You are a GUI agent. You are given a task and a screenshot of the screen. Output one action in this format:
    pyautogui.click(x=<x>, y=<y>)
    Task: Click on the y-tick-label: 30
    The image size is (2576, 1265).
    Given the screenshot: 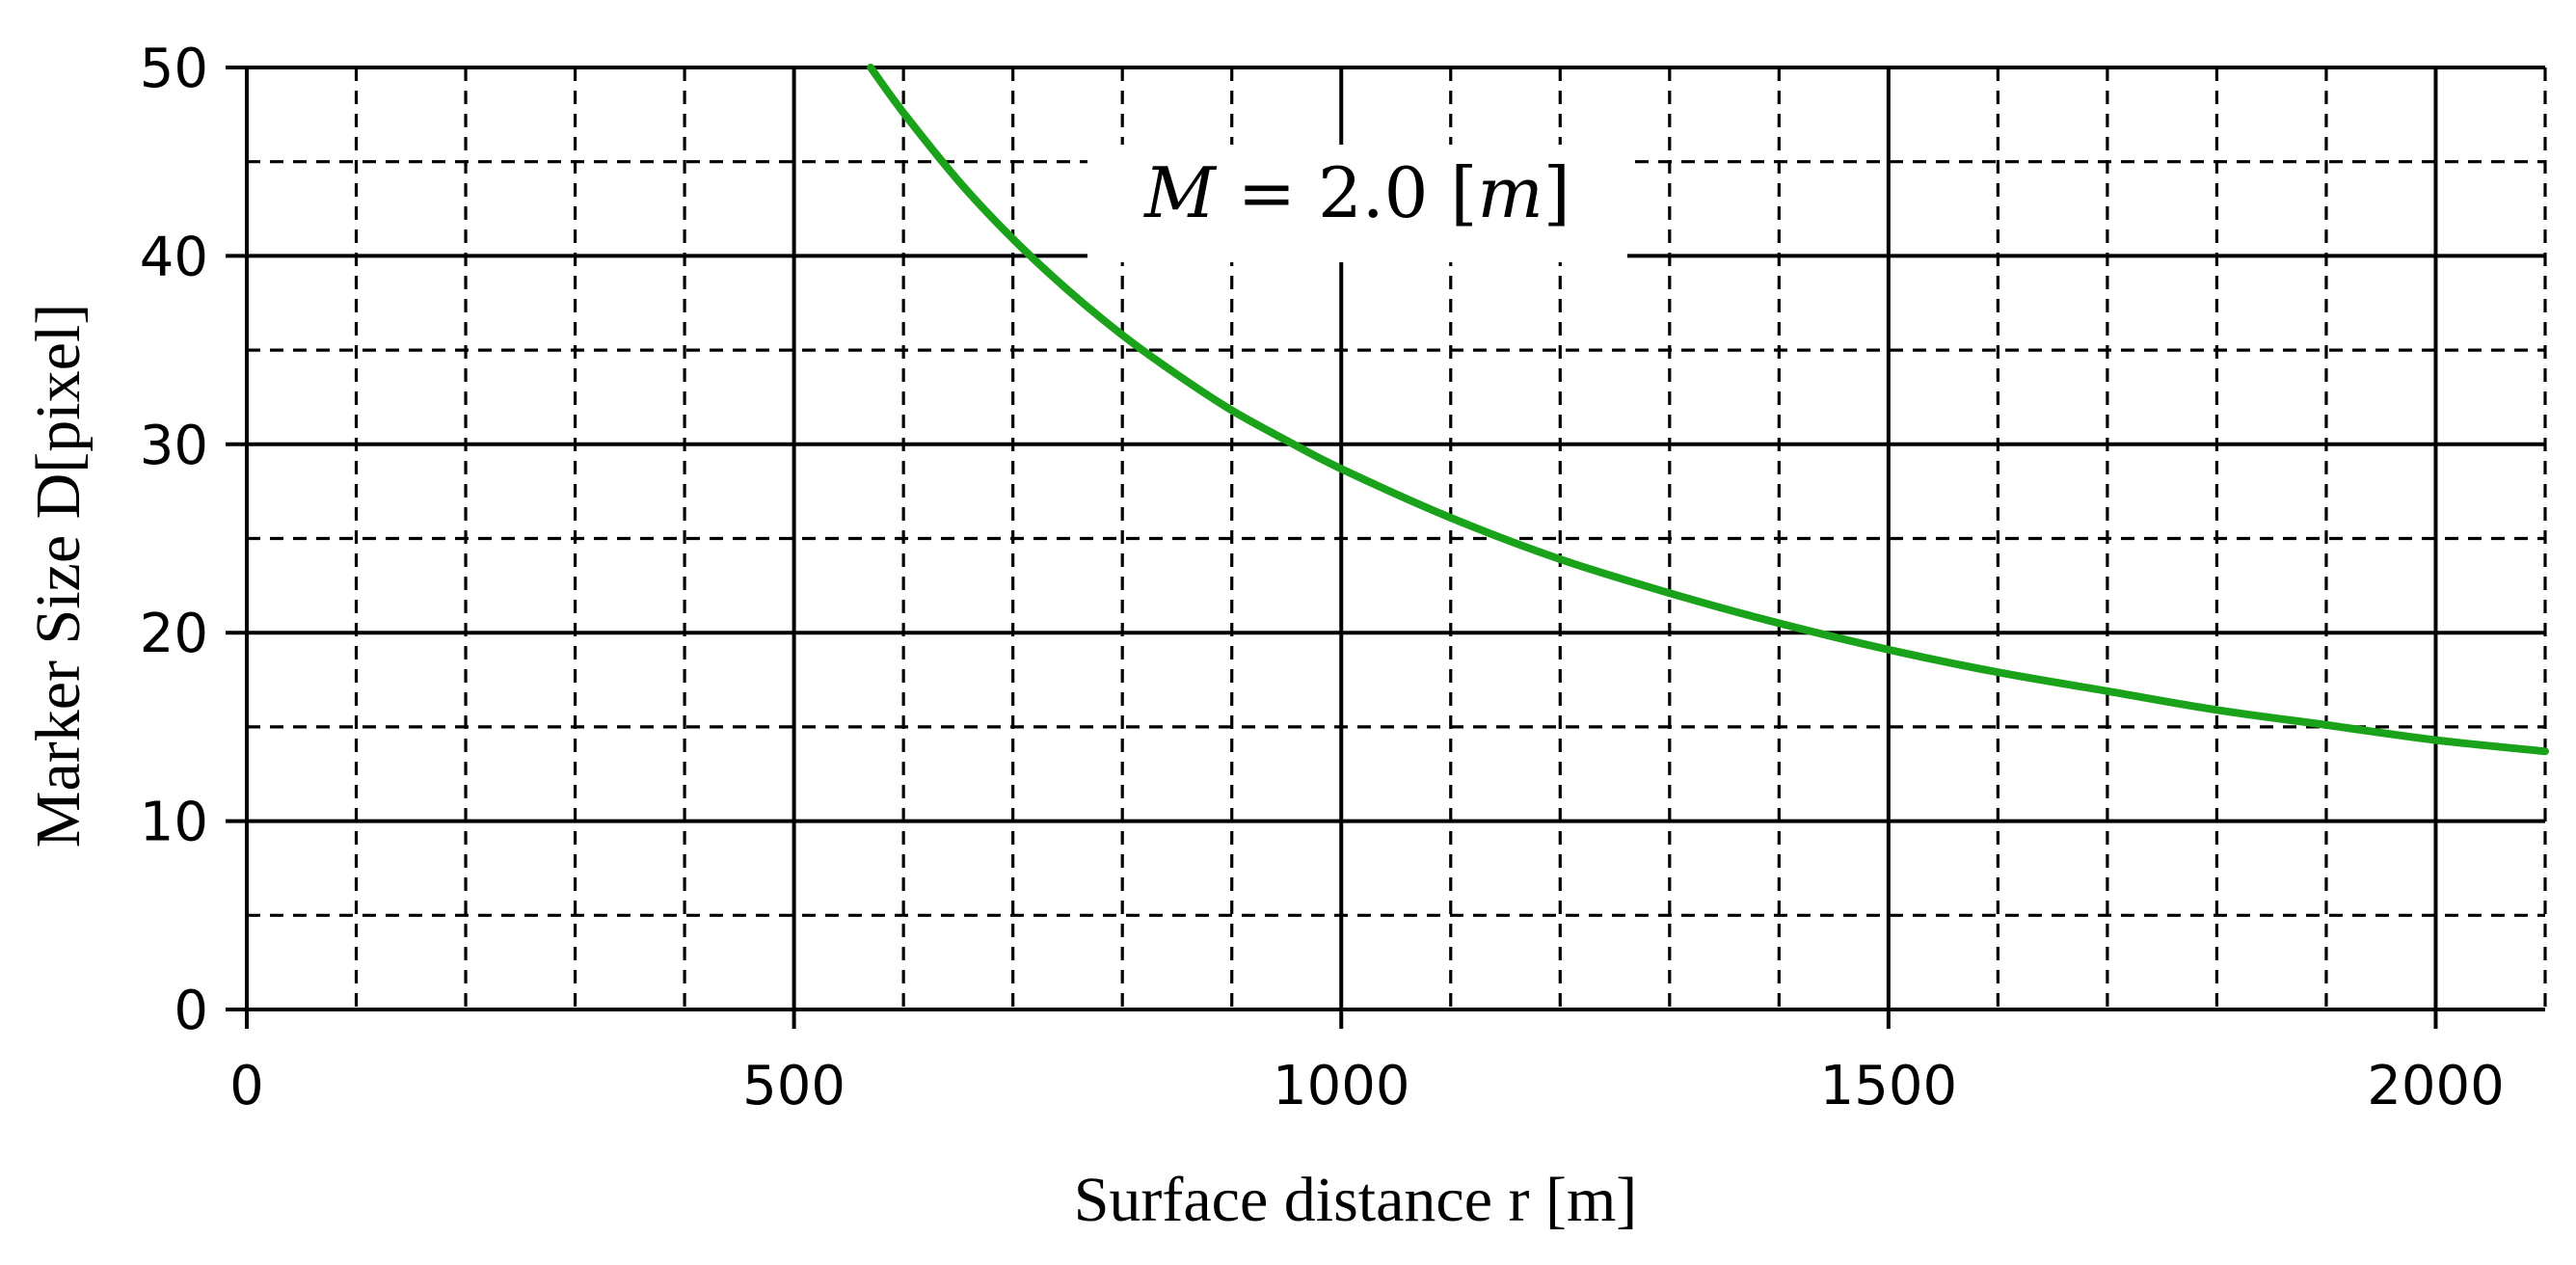 What is the action you would take?
    pyautogui.click(x=174, y=446)
    